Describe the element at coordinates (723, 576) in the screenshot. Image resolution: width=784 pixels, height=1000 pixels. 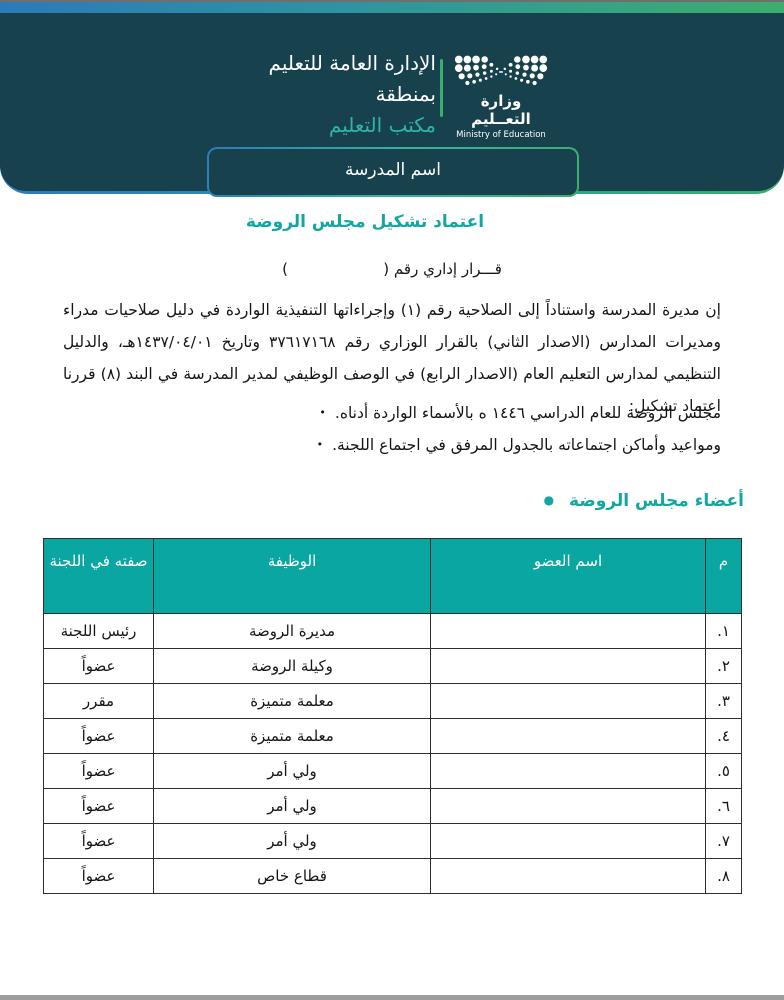
I see `header-number: م` at that location.